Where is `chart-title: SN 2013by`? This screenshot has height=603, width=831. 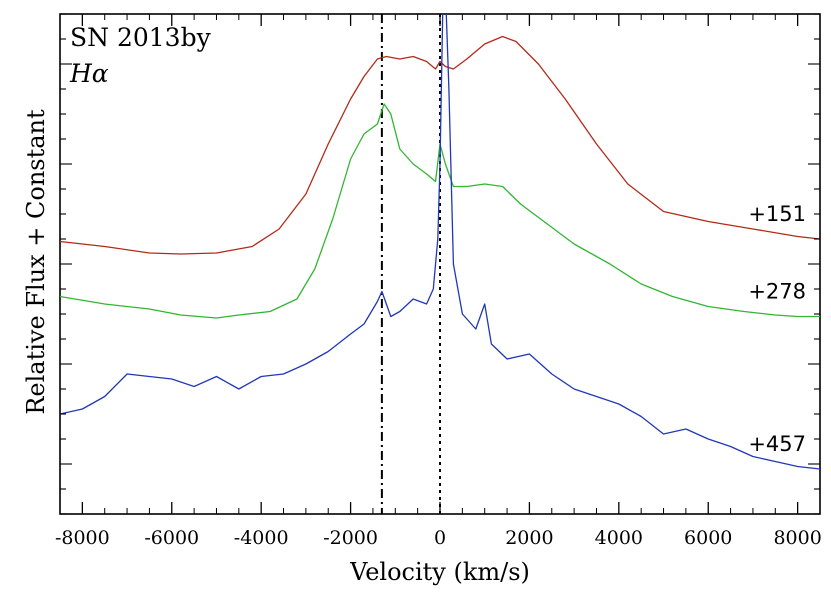
chart-title: SN 2013by is located at coordinates (141, 37).